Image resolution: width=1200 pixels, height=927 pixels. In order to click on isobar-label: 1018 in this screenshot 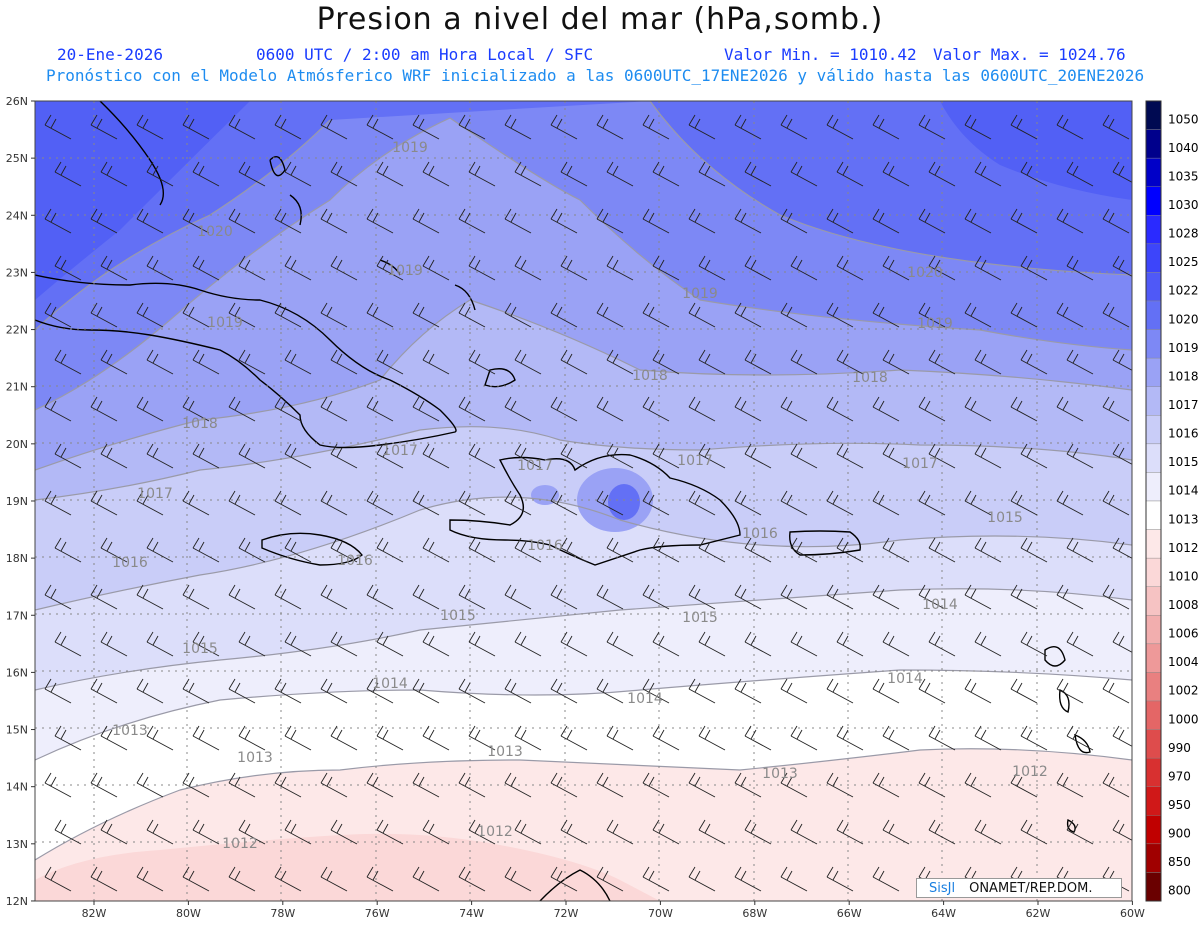, I will do `click(200, 424)`.